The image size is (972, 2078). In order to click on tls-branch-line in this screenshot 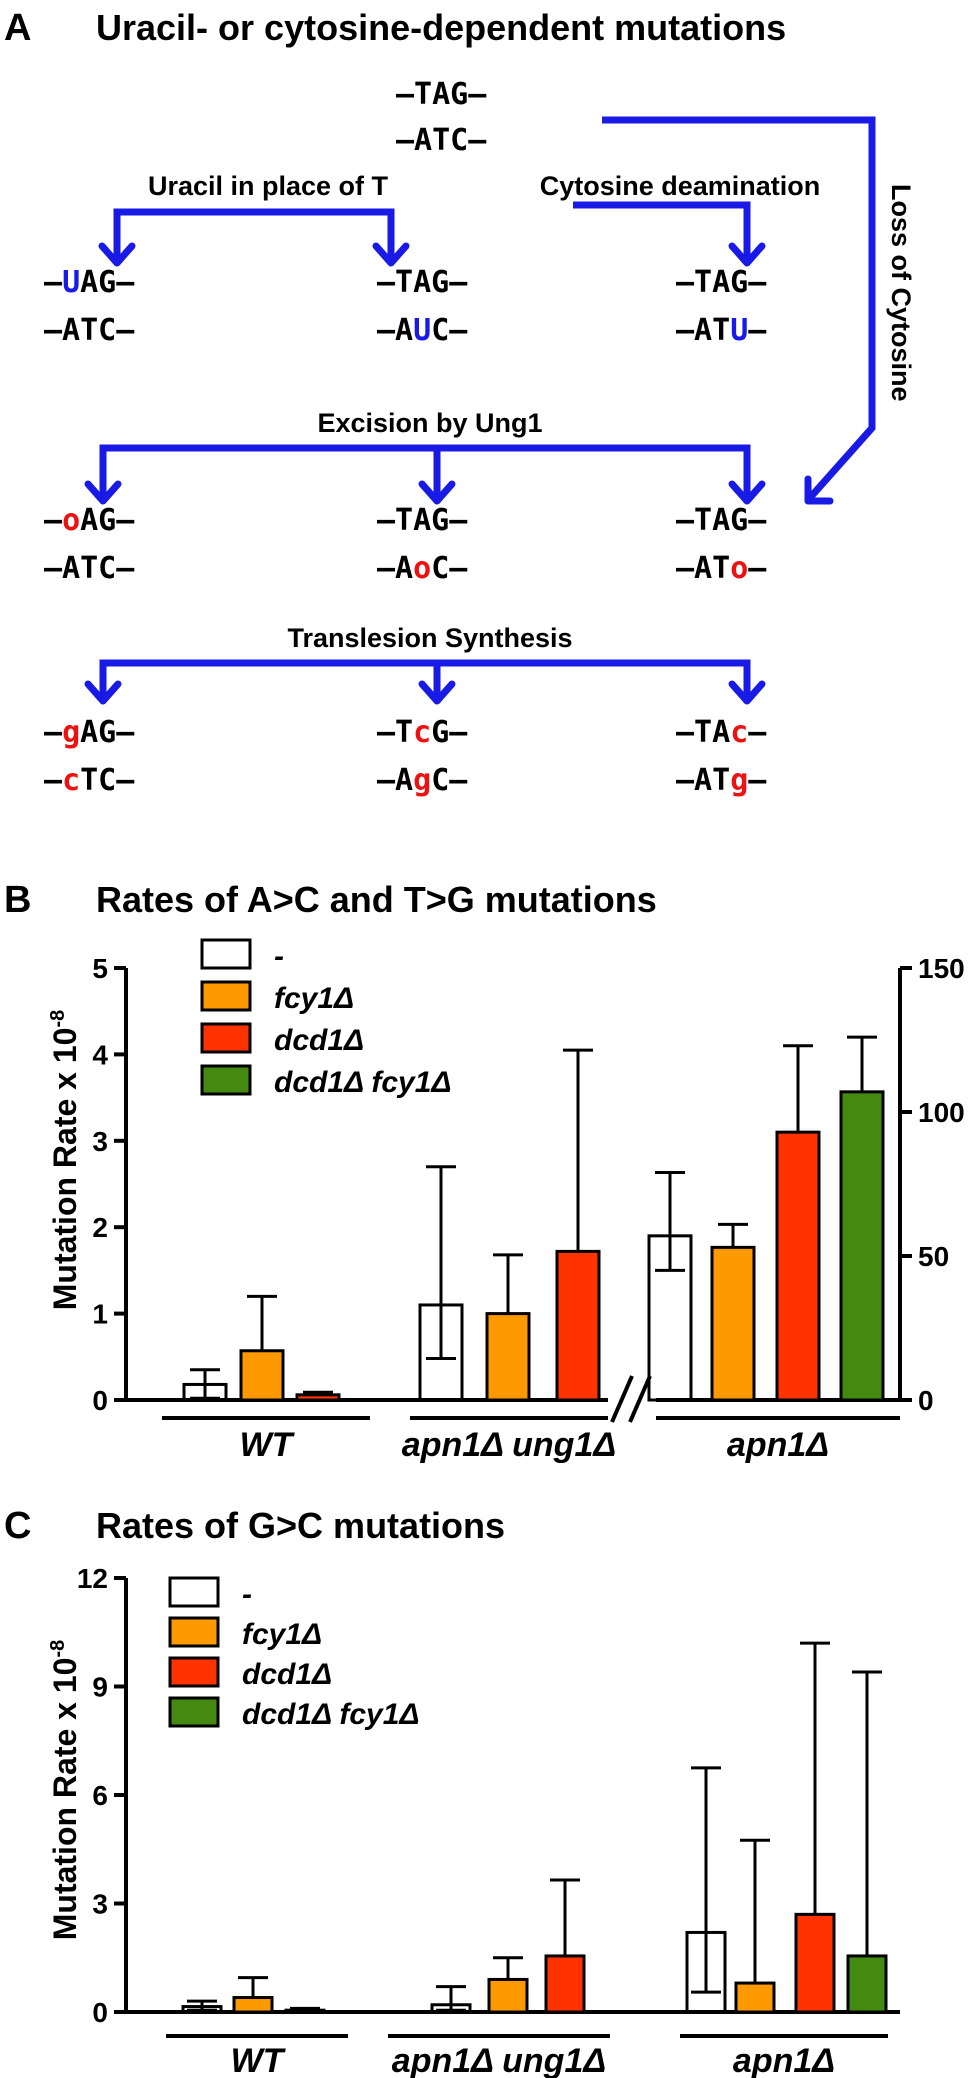, I will do `click(425, 679)`.